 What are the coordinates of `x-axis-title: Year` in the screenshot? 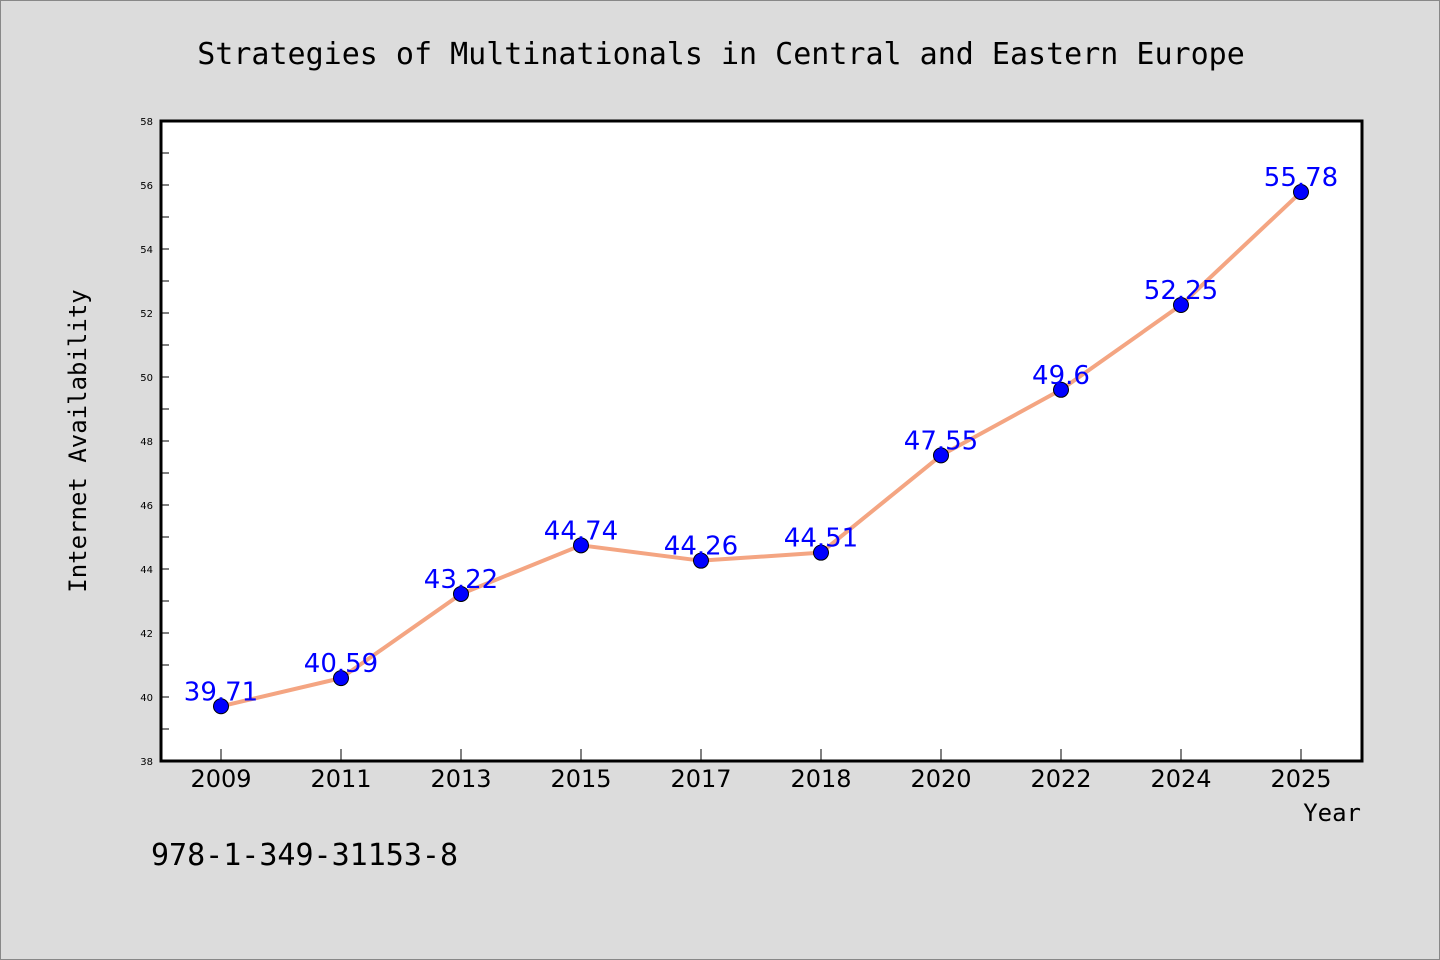 It's located at (1332, 813).